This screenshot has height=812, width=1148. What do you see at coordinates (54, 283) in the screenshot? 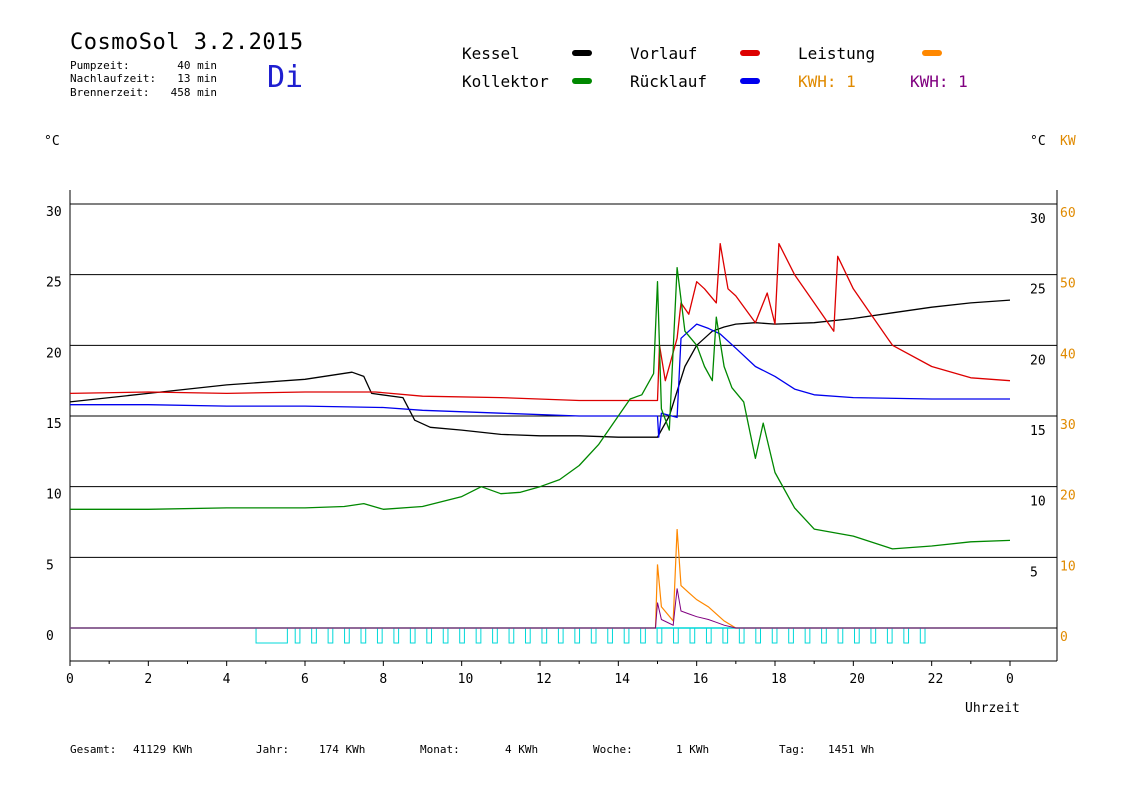
I see `y-left-tick-label: 25` at bounding box center [54, 283].